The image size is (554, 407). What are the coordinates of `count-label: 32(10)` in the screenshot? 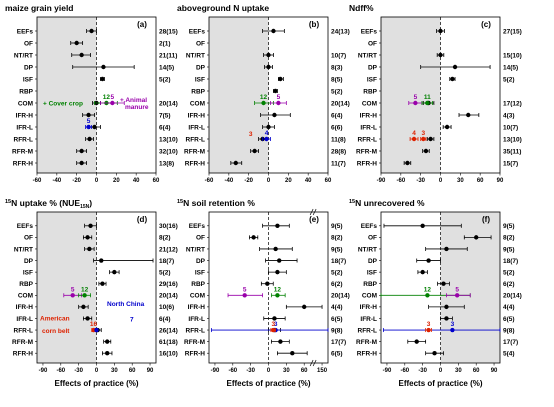 It's located at (168, 151).